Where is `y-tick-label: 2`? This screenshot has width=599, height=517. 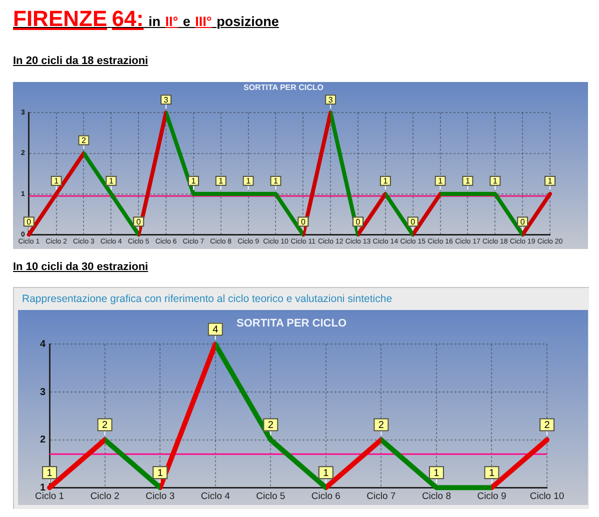 y-tick-label: 2 is located at coordinates (43, 440).